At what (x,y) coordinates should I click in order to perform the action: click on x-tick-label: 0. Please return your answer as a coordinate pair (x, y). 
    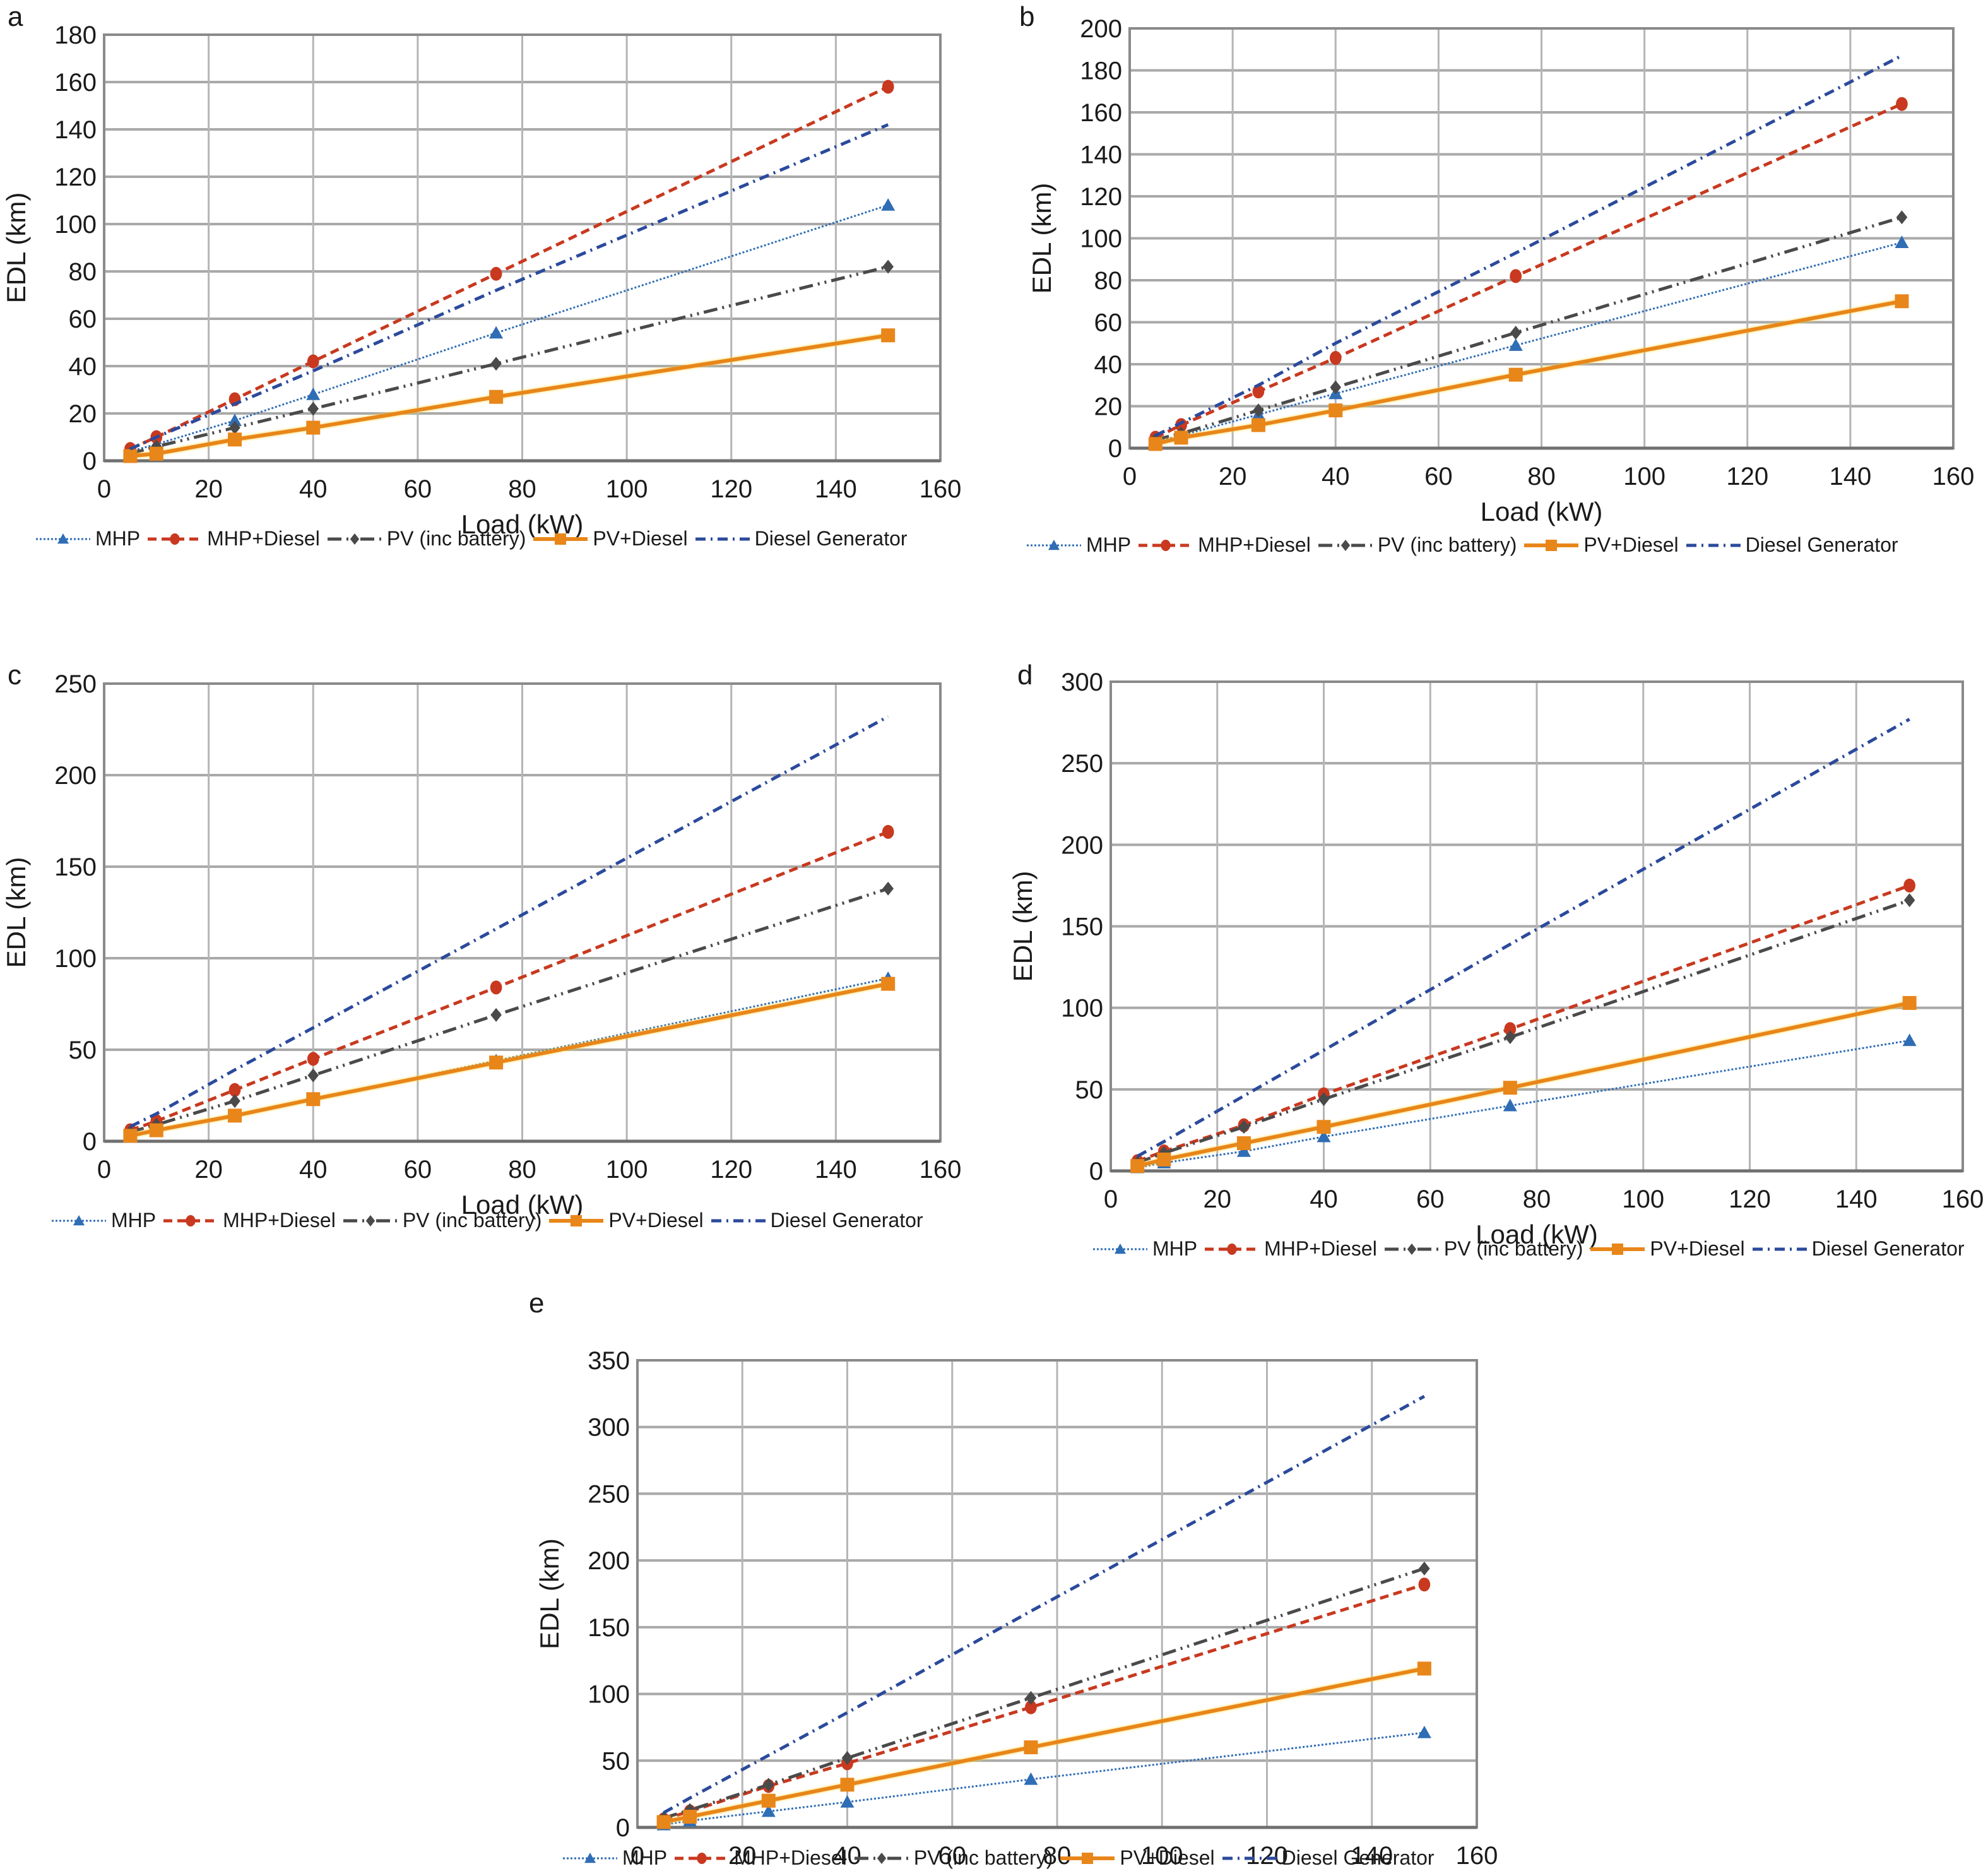
    Looking at the image, I should click on (104, 489).